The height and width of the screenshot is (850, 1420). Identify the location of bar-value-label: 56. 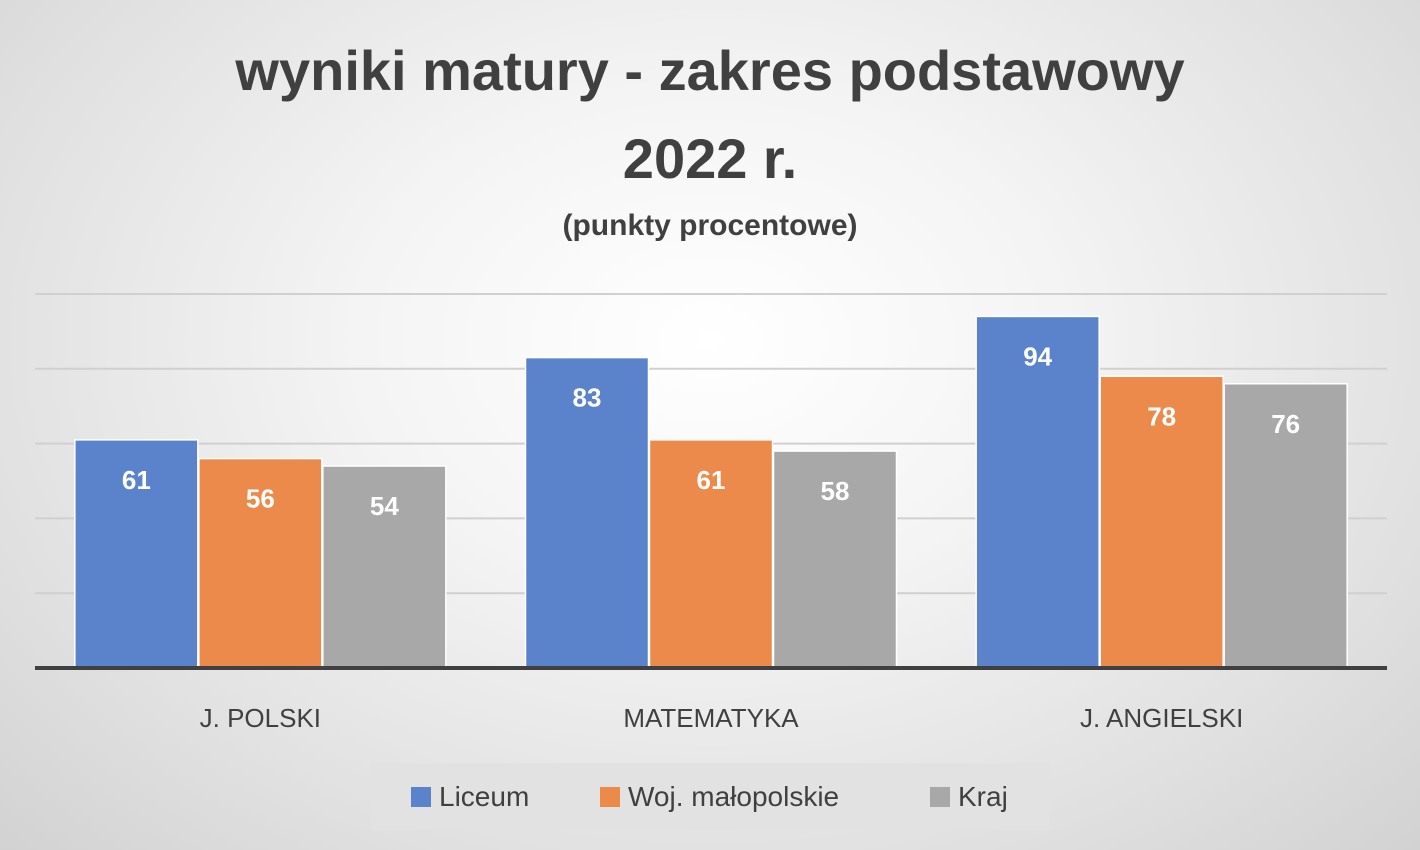
(260, 499).